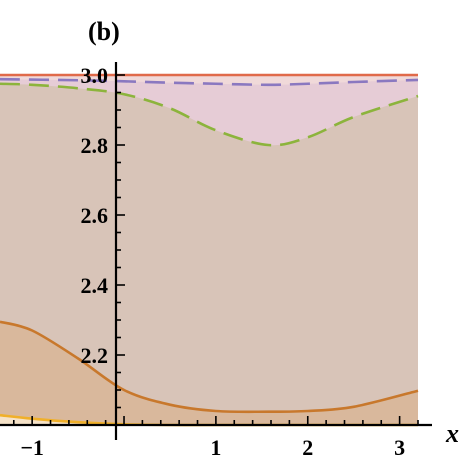  Describe the element at coordinates (307, 447) in the screenshot. I see `x-tick-label: 2` at that location.